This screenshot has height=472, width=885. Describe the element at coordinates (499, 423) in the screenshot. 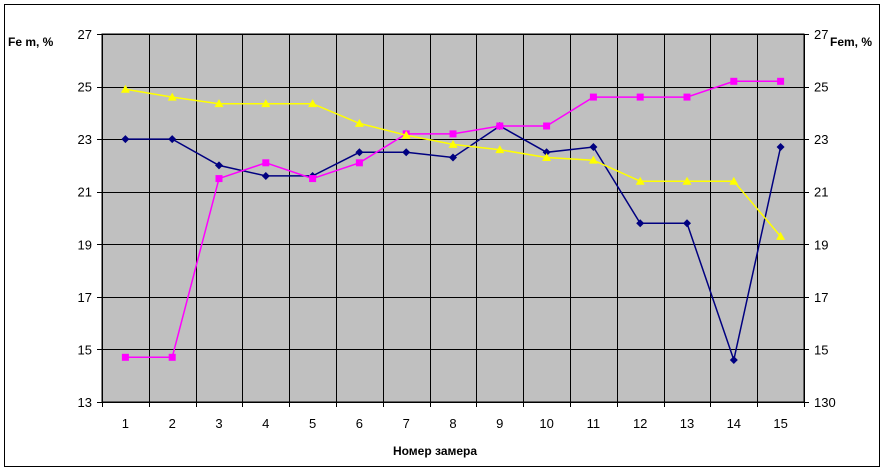

I see `x-tick-label: 9` at that location.